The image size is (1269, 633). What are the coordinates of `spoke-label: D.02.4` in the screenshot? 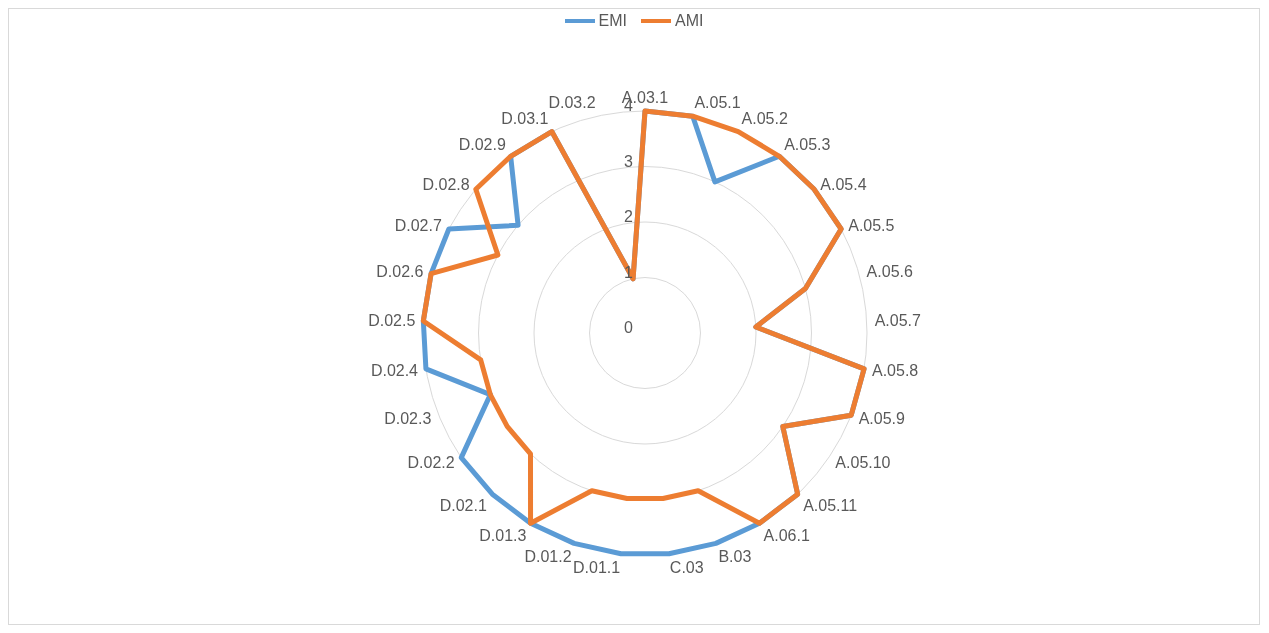 It's located at (394, 370).